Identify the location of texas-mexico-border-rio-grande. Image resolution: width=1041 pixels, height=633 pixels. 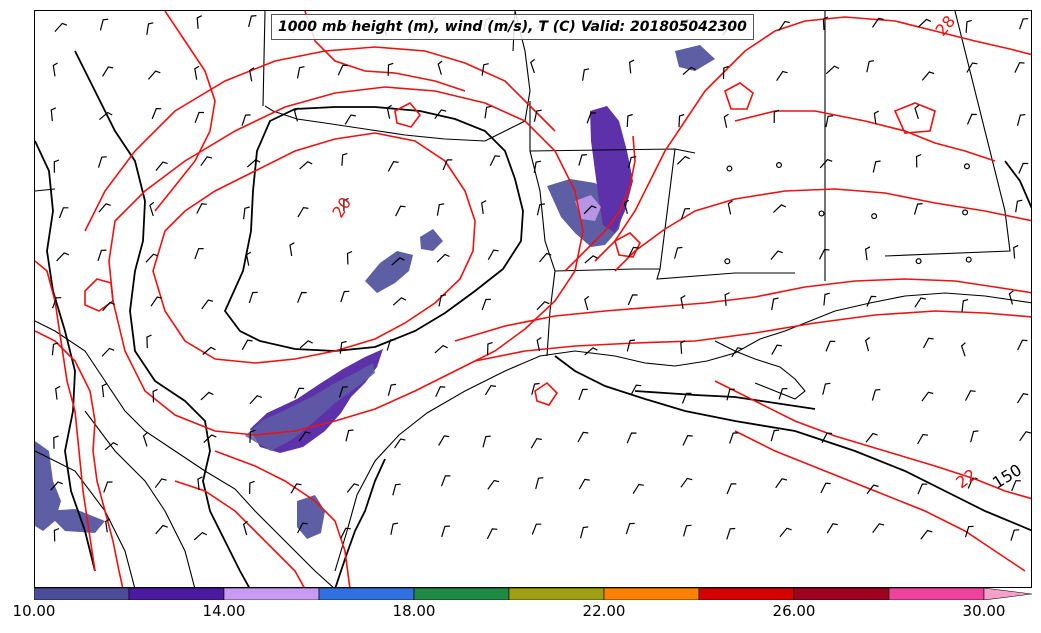
(184, 453).